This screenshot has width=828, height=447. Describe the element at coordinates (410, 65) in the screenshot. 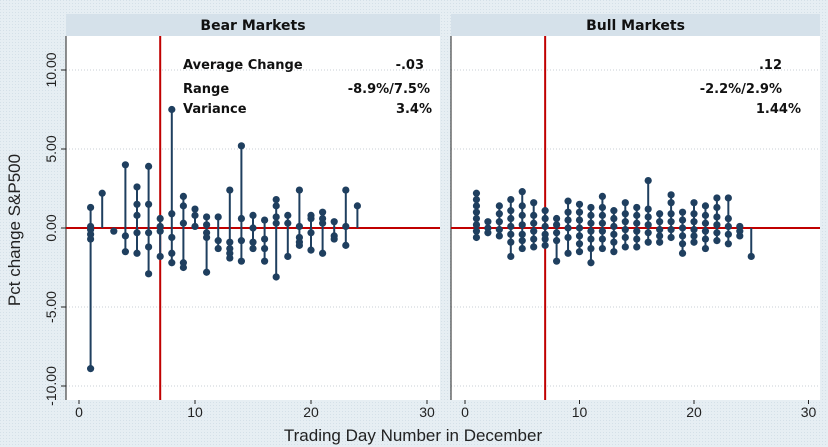

I see `stat-value: -.03` at that location.